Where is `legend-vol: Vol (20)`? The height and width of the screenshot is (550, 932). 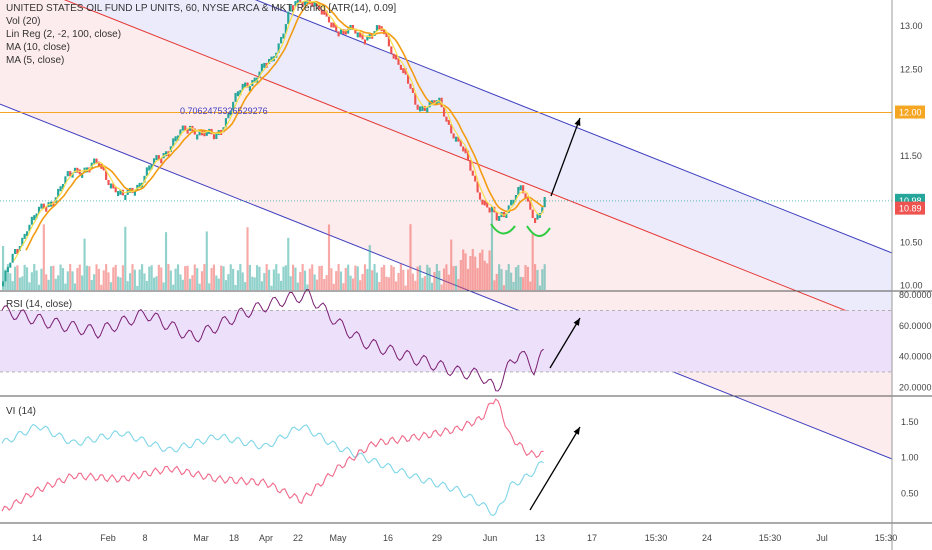
legend-vol: Vol (20) is located at coordinates (23, 21).